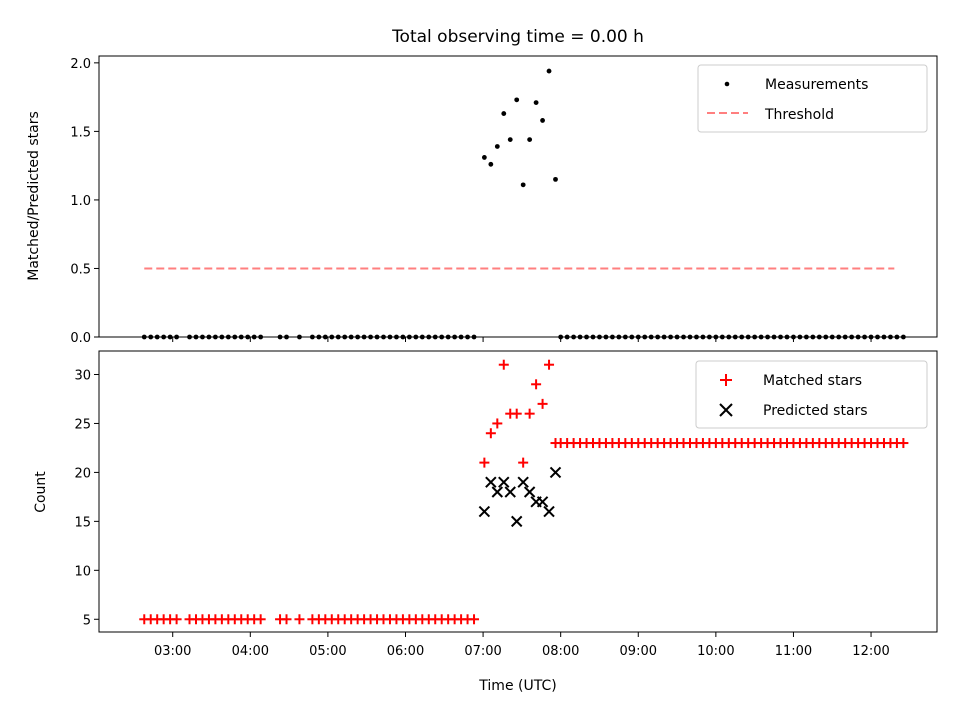 The image size is (960, 720). Describe the element at coordinates (812, 381) in the screenshot. I see `legend-matched-label: Matched stars` at that location.